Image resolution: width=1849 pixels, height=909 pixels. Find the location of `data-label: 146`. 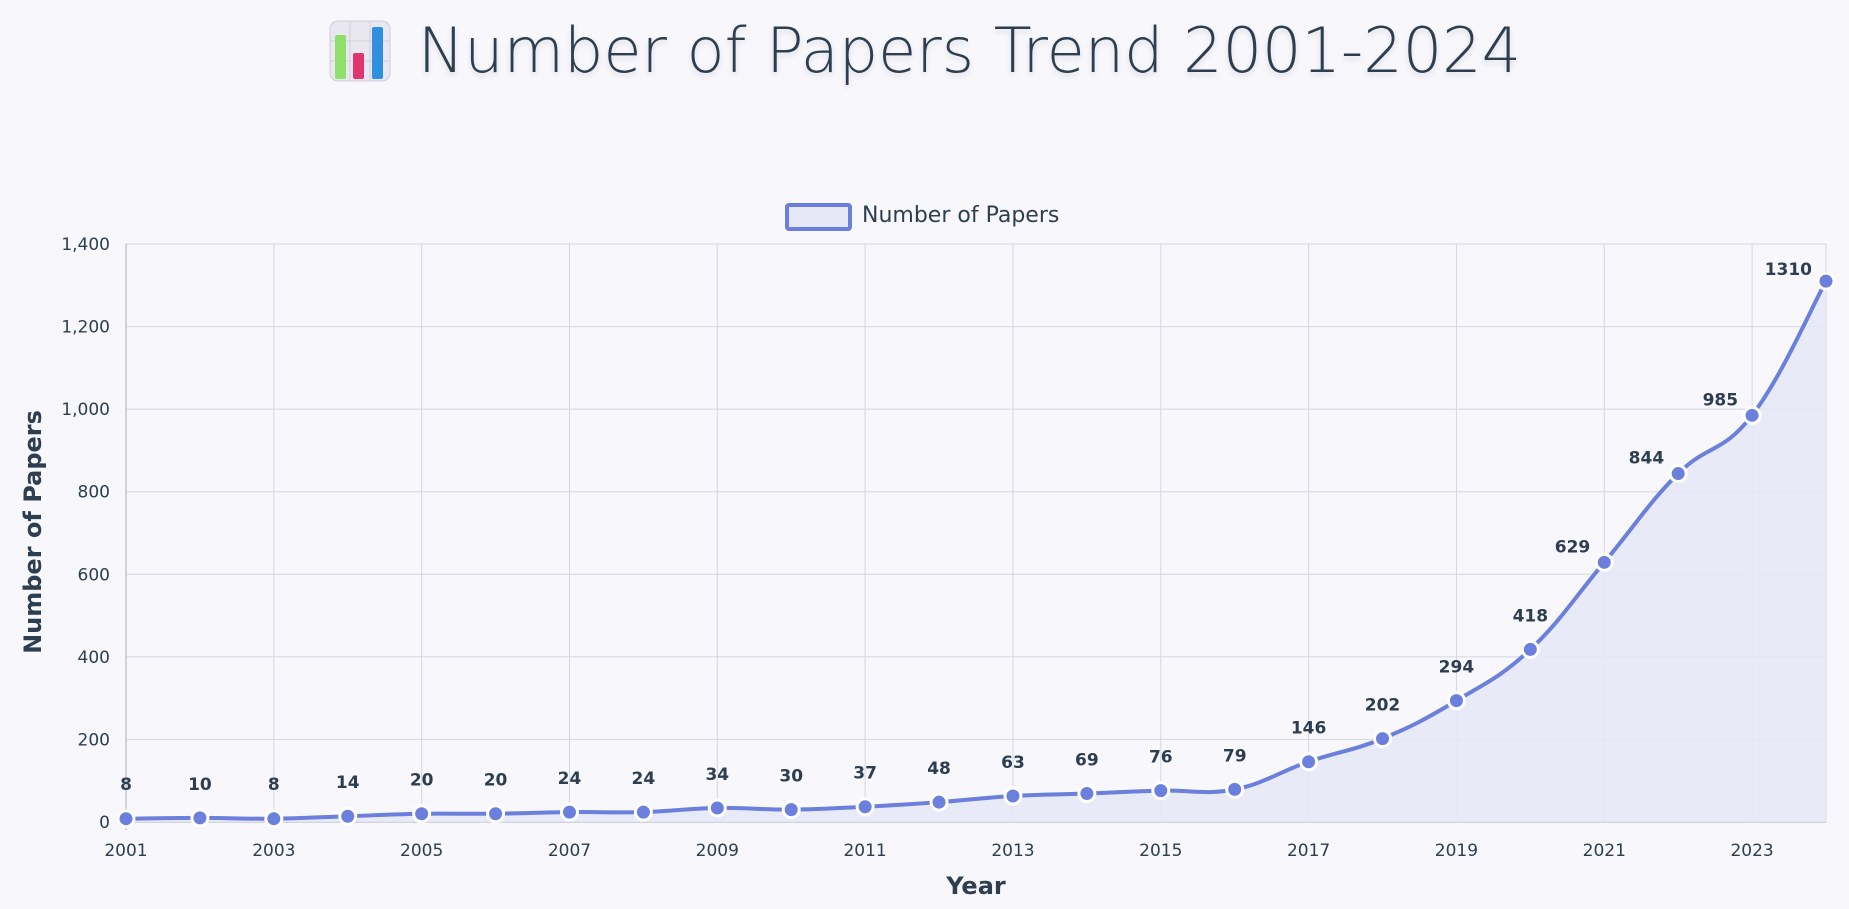

data-label: 146 is located at coordinates (1309, 729).